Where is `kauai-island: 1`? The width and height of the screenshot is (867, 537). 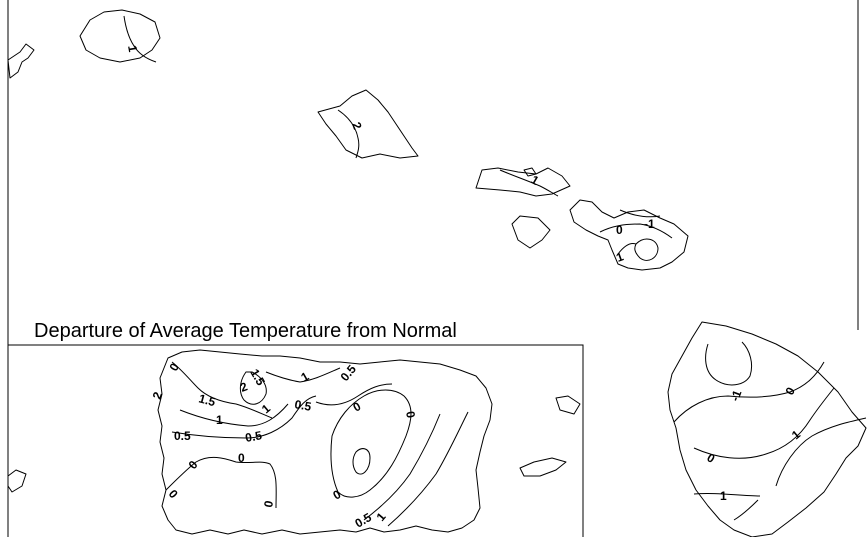 kauai-island: 1 is located at coordinates (120, 36).